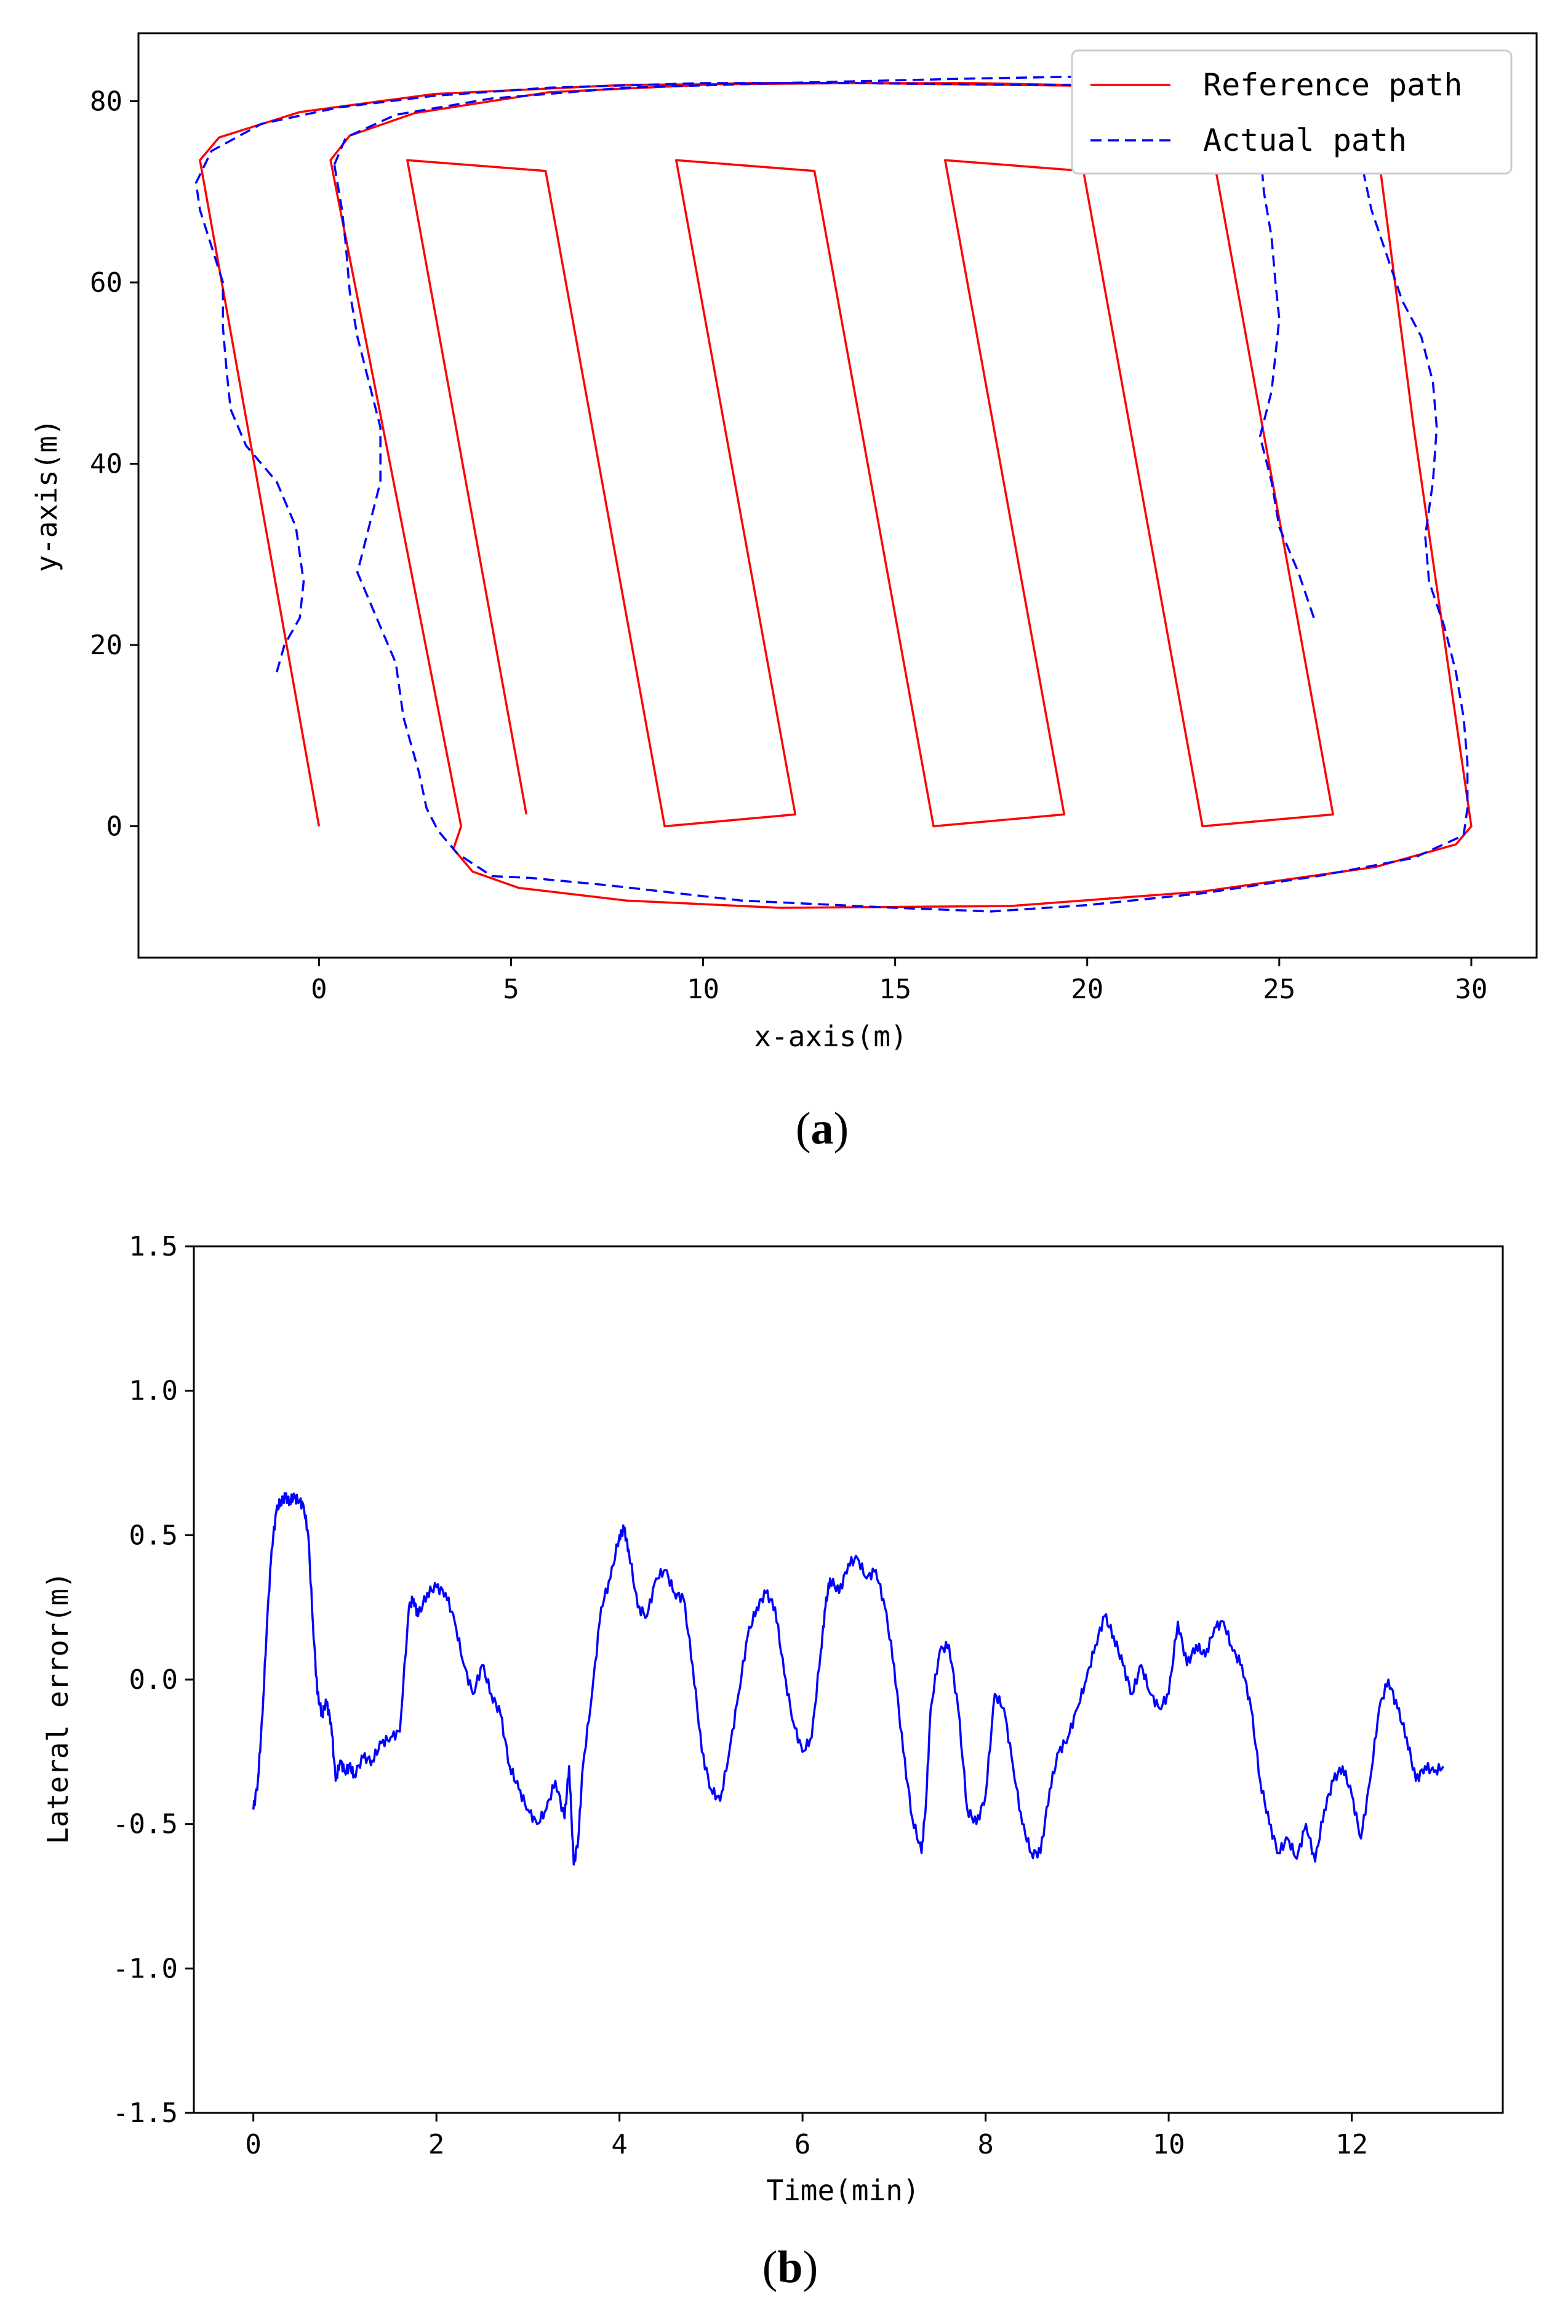  Describe the element at coordinates (830, 1036) in the screenshot. I see `panel-a-x-axis-label: x-axis(m)` at that location.